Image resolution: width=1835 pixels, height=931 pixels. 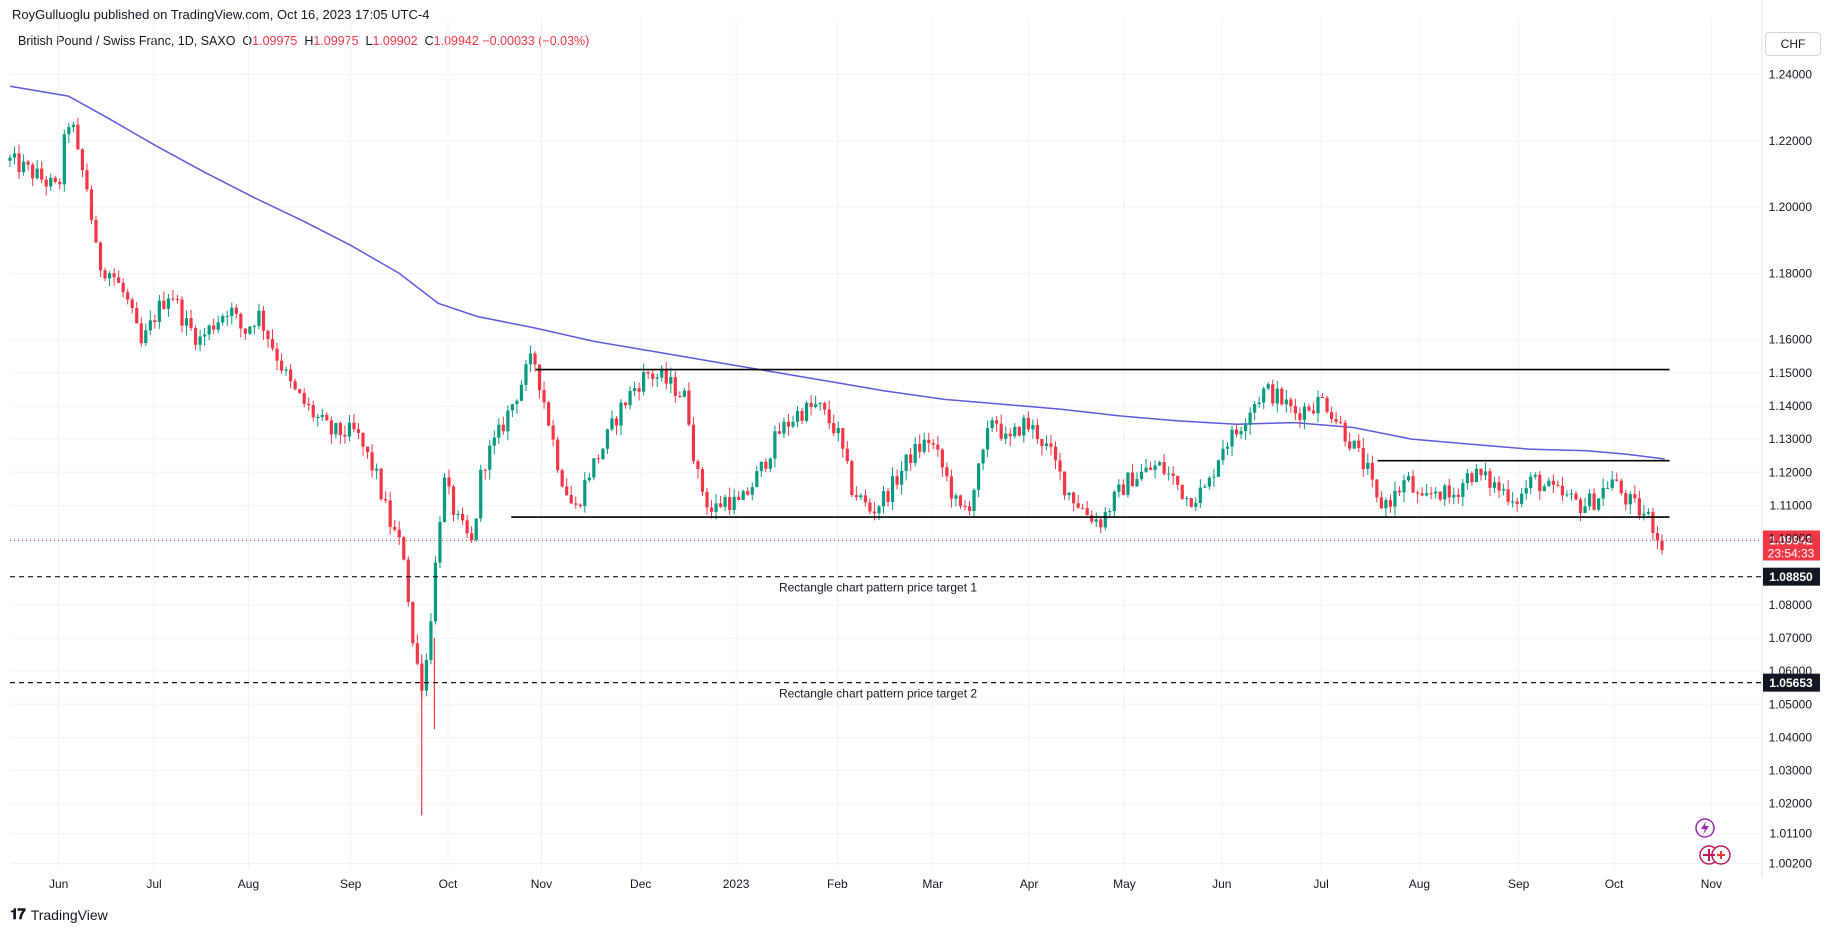 I want to click on x-tick-label: Jul, so click(x=153, y=884).